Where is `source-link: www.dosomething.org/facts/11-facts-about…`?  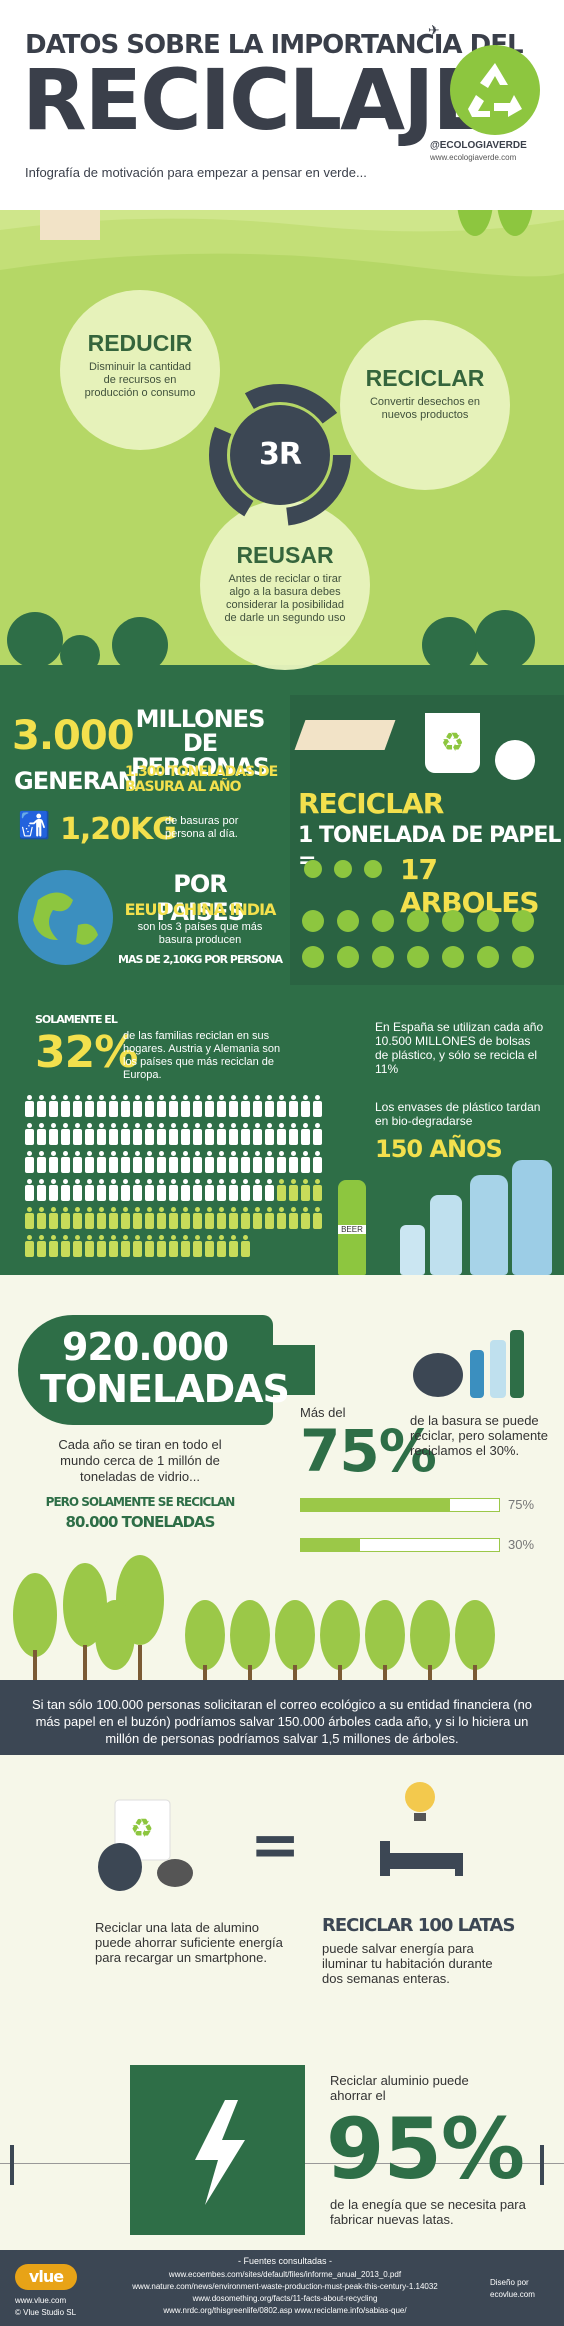 source-link: www.dosomething.org/facts/11-facts-about… is located at coordinates (285, 2298).